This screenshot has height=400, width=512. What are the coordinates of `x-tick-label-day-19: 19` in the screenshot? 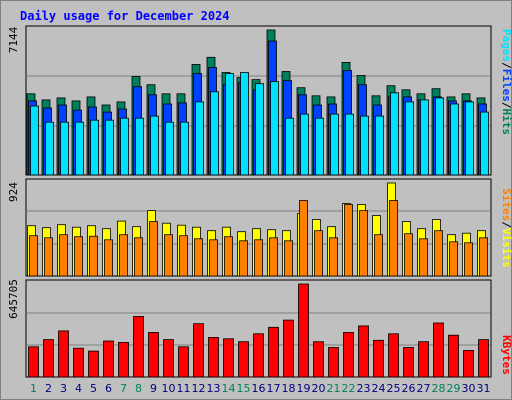 It's located at (304, 388).